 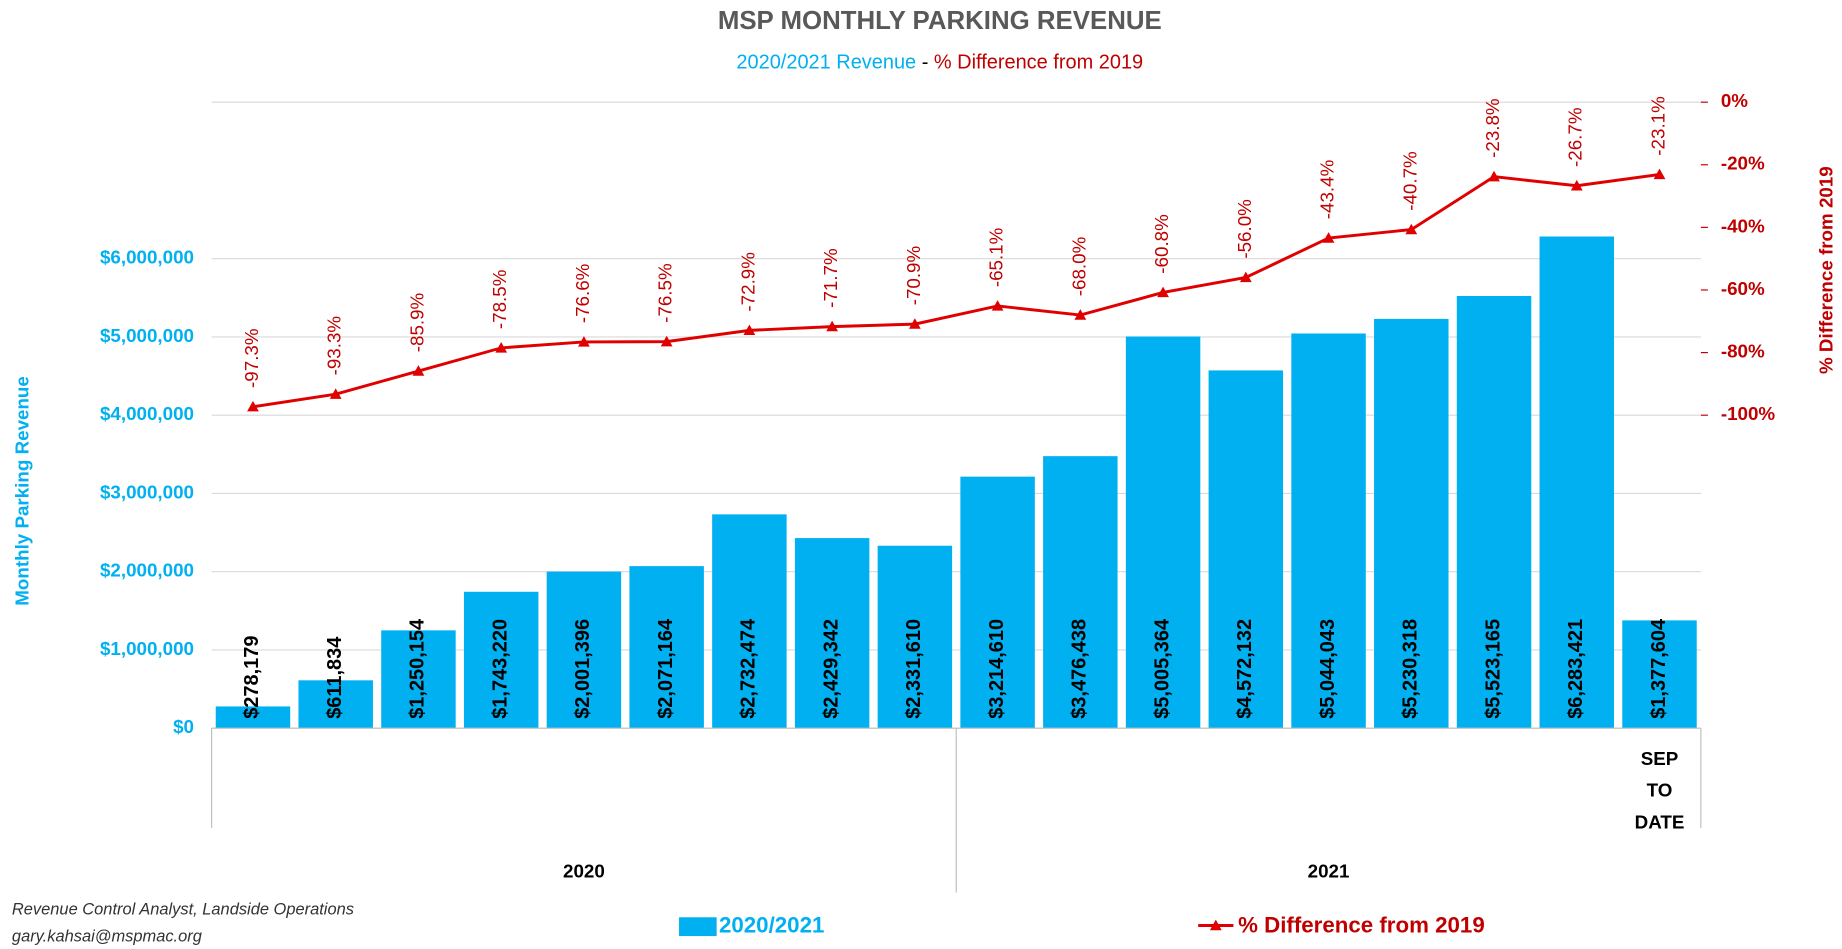 I want to click on bar-value-label: $5,005,364, so click(x=1162, y=669).